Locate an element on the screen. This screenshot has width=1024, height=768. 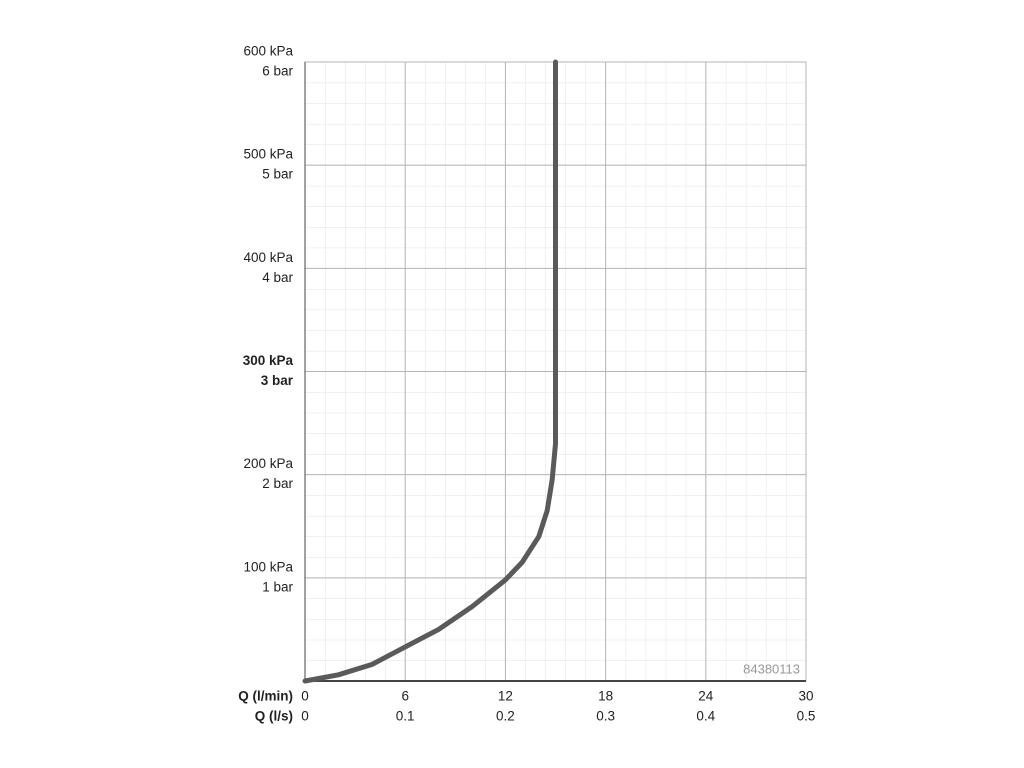
x2-axis-title: Q (l/s) is located at coordinates (274, 716).